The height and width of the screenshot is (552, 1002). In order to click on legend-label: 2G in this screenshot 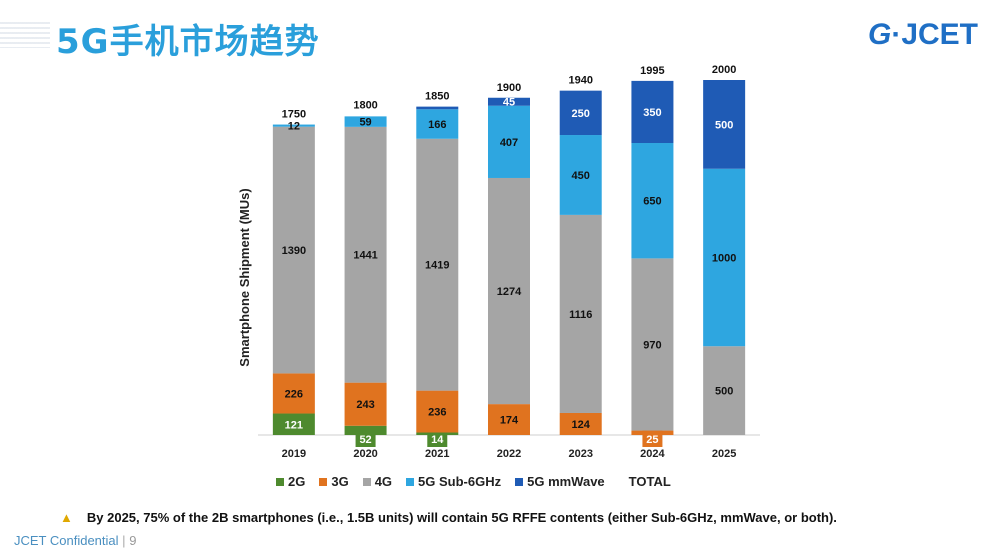, I will do `click(297, 481)`.